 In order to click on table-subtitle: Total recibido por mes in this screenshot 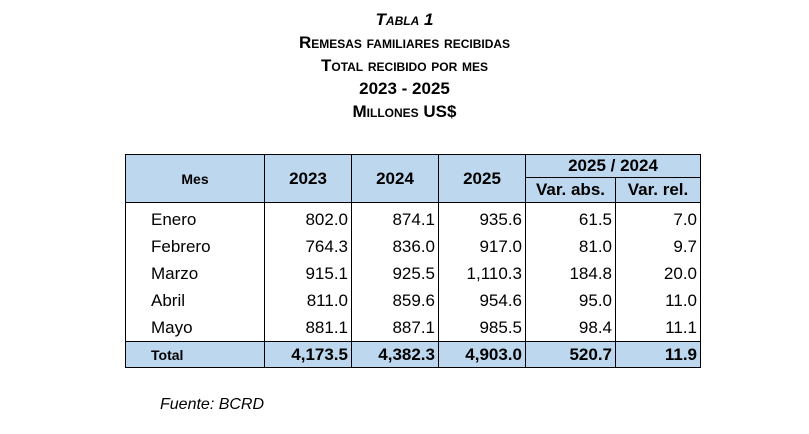, I will do `click(404, 65)`.